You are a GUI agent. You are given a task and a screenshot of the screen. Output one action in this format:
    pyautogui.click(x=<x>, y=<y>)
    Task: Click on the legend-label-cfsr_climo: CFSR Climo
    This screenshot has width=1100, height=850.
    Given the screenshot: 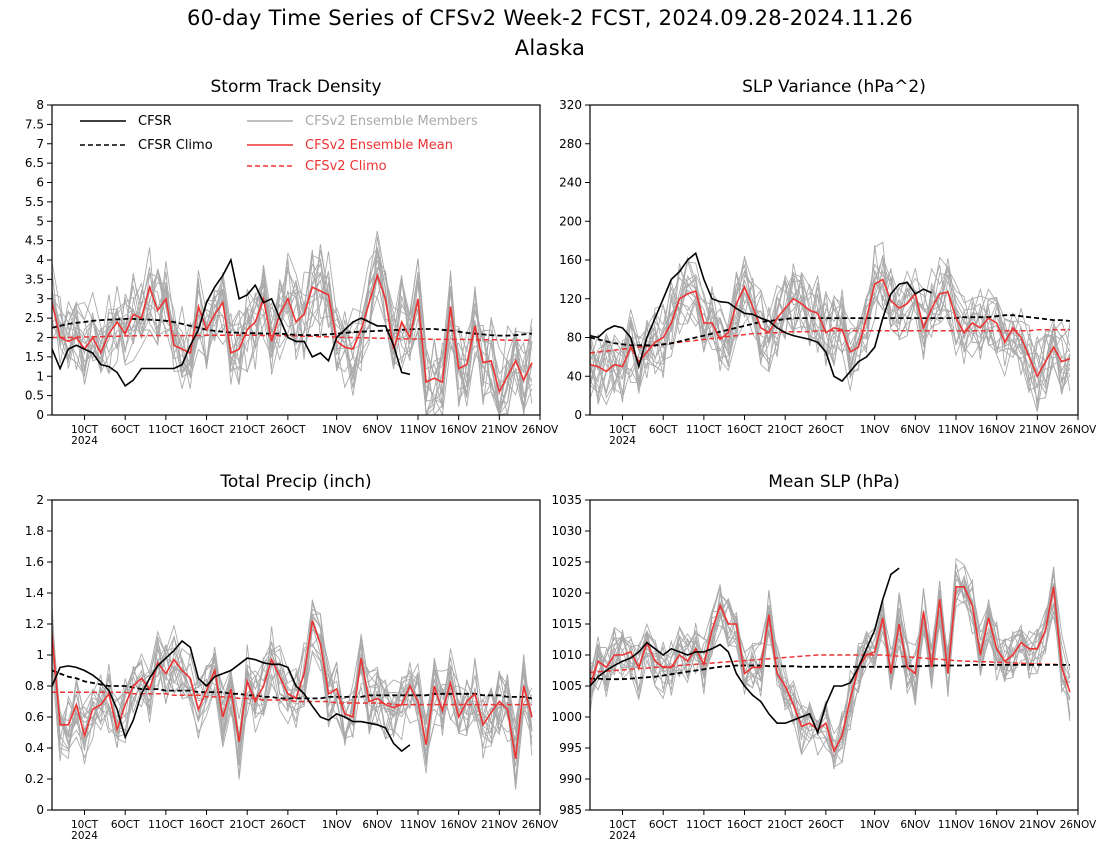 What is the action you would take?
    pyautogui.click(x=175, y=145)
    